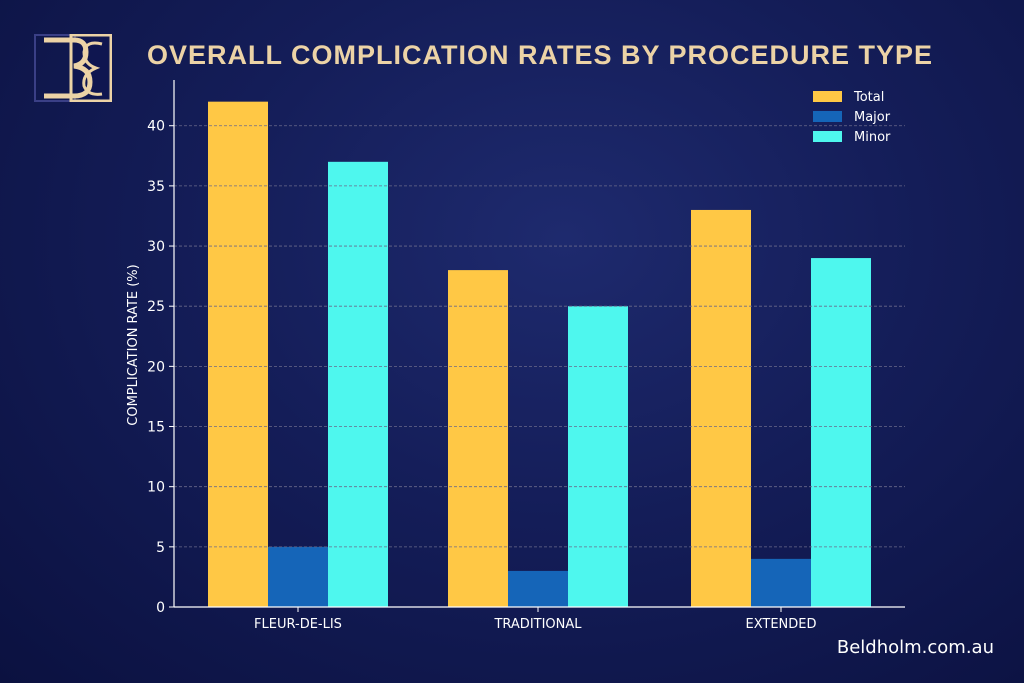 The width and height of the screenshot is (1024, 683). I want to click on y-tick-label: 30, so click(156, 247).